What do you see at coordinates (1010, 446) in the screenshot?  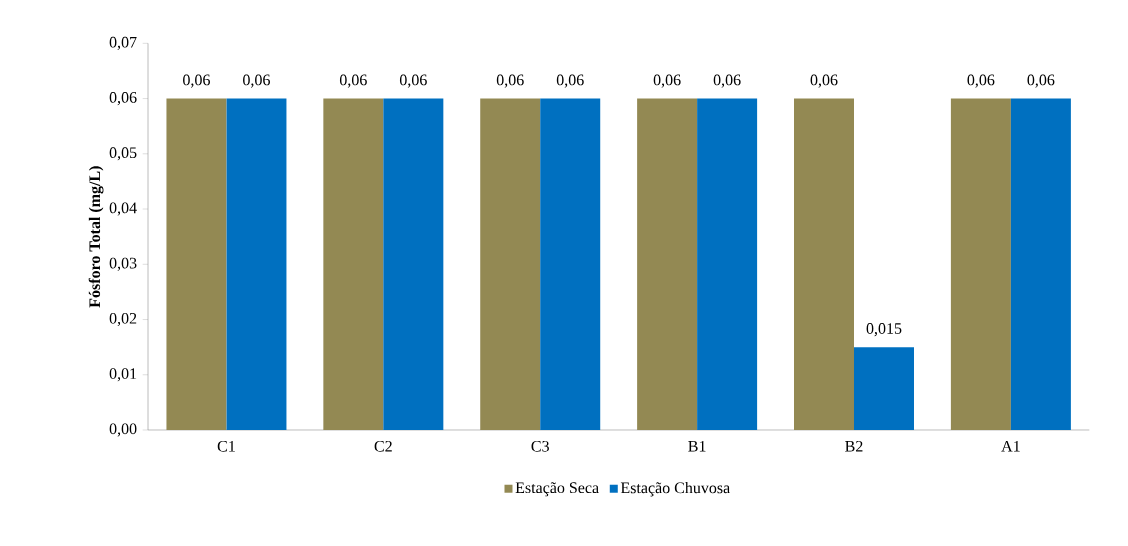 I see `x-tick-label: A1` at bounding box center [1010, 446].